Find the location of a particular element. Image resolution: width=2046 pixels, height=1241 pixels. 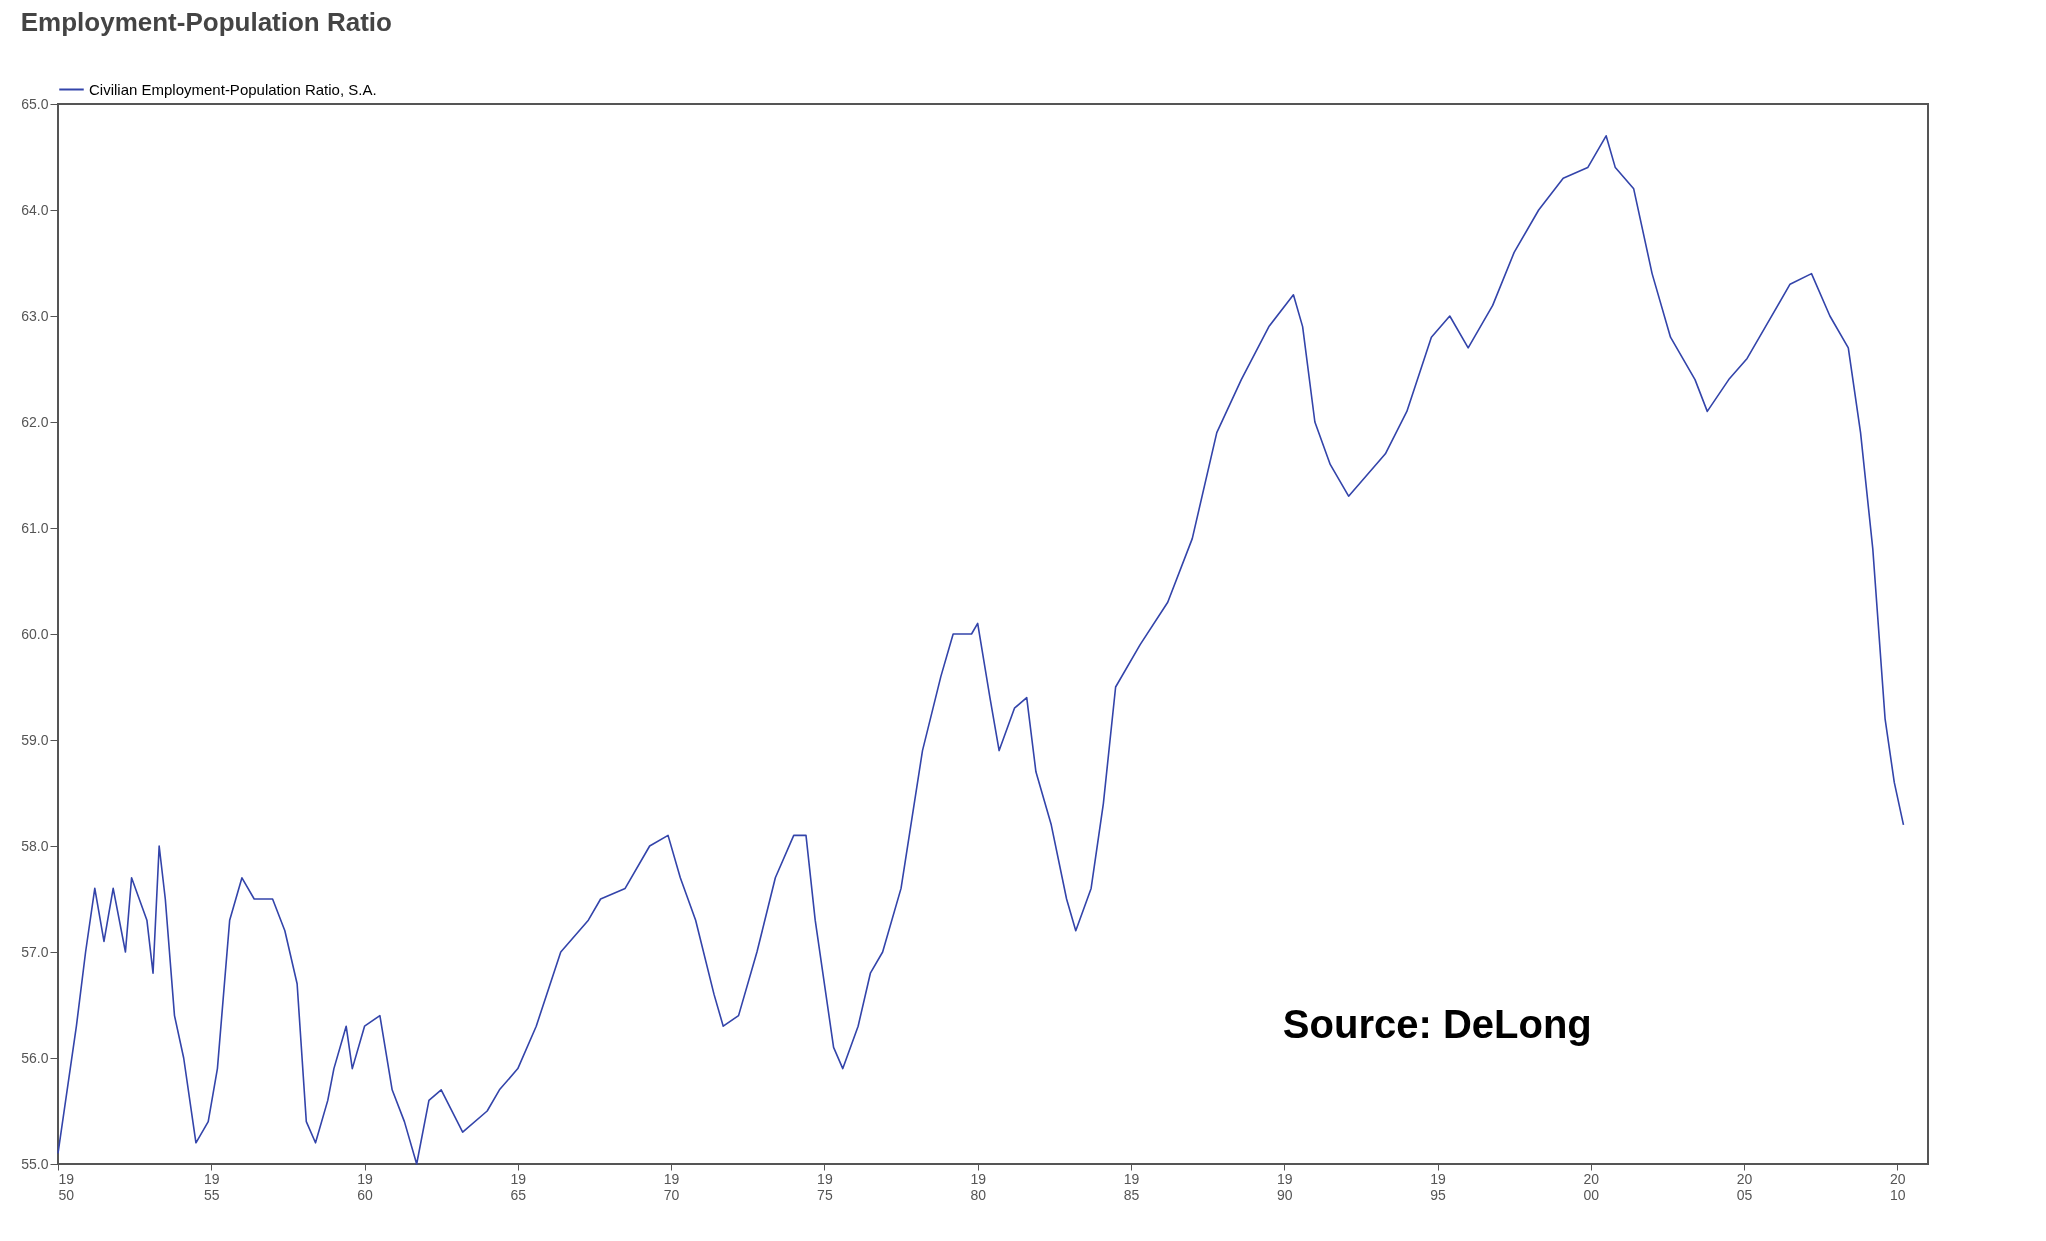

x-tick-label: 19 60 is located at coordinates (365, 1186).